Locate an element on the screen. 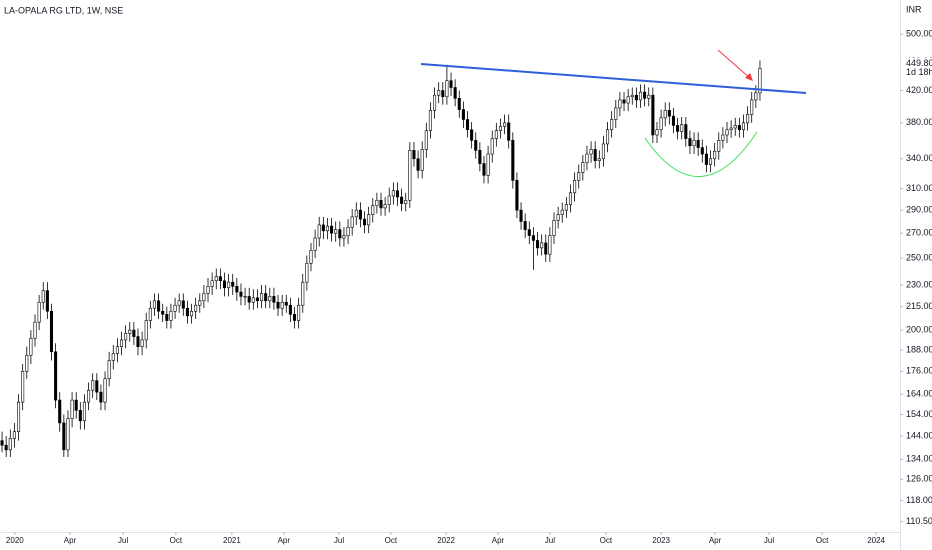 Image resolution: width=932 pixels, height=550 pixels. y-tick-label: 200.00 is located at coordinates (919, 329).